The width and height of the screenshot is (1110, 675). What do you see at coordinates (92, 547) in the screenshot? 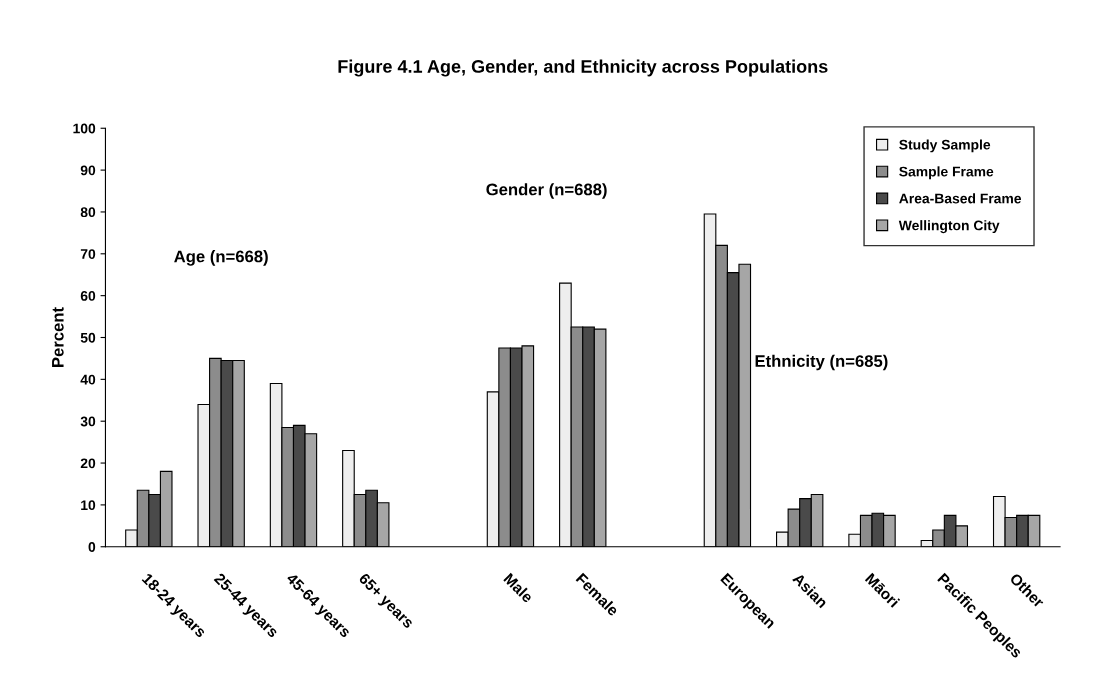
I see `y-tick-label: 0` at bounding box center [92, 547].